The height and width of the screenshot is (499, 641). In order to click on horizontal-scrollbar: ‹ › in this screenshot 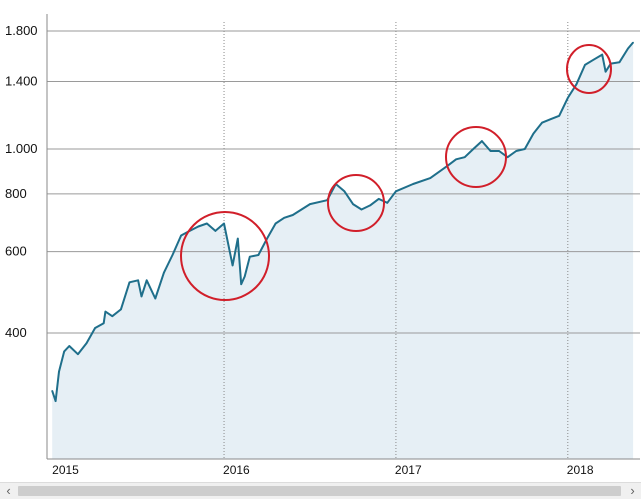, I will do `click(320, 490)`.